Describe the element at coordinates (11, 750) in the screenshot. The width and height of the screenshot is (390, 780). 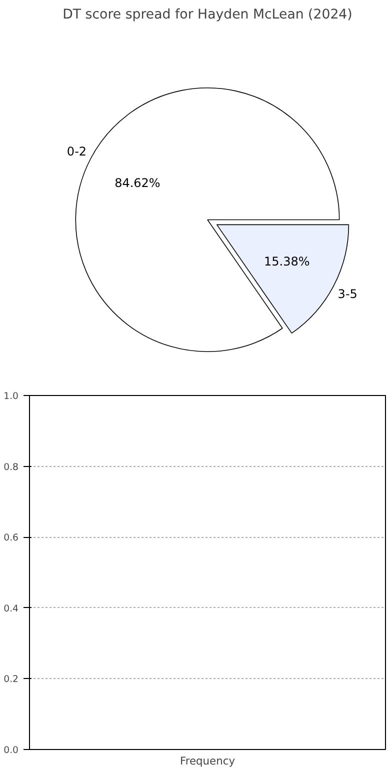
I see `y-tick-label: 0.0` at that location.